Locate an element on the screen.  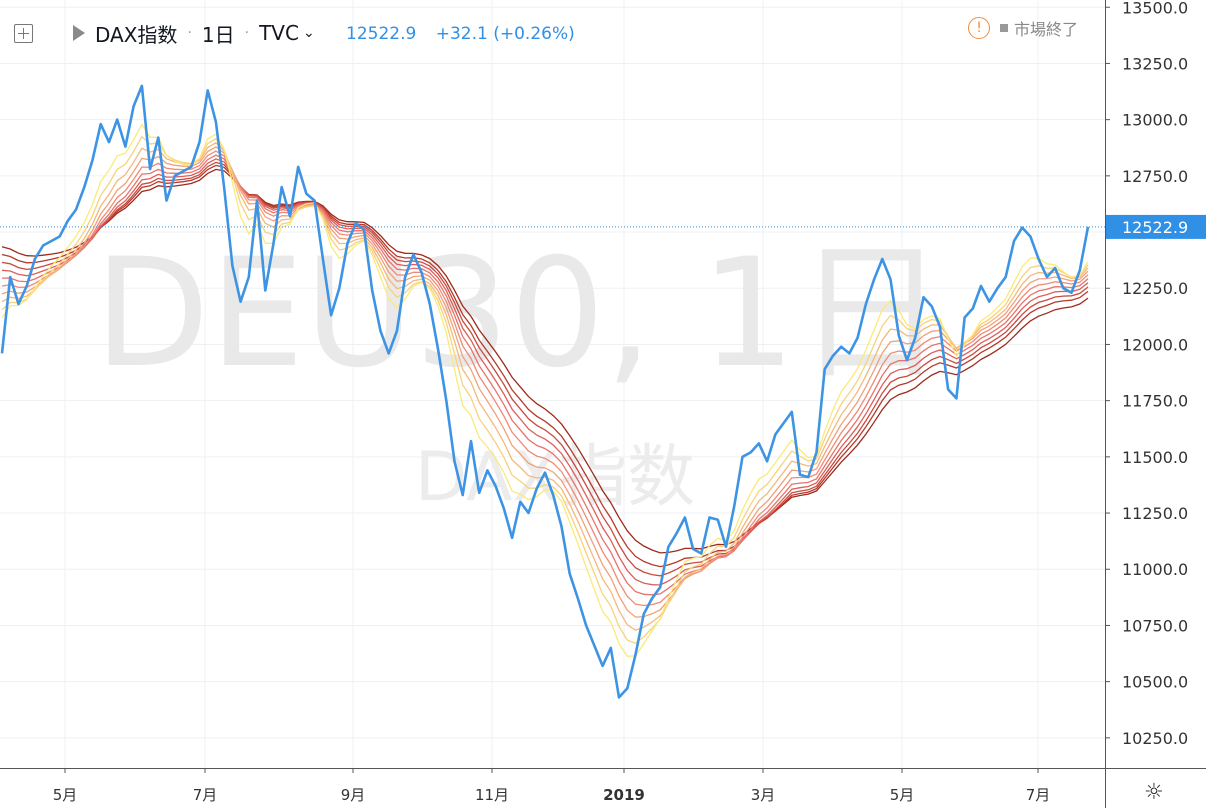
chevron-down-icon: ⌄ is located at coordinates (308, 33).